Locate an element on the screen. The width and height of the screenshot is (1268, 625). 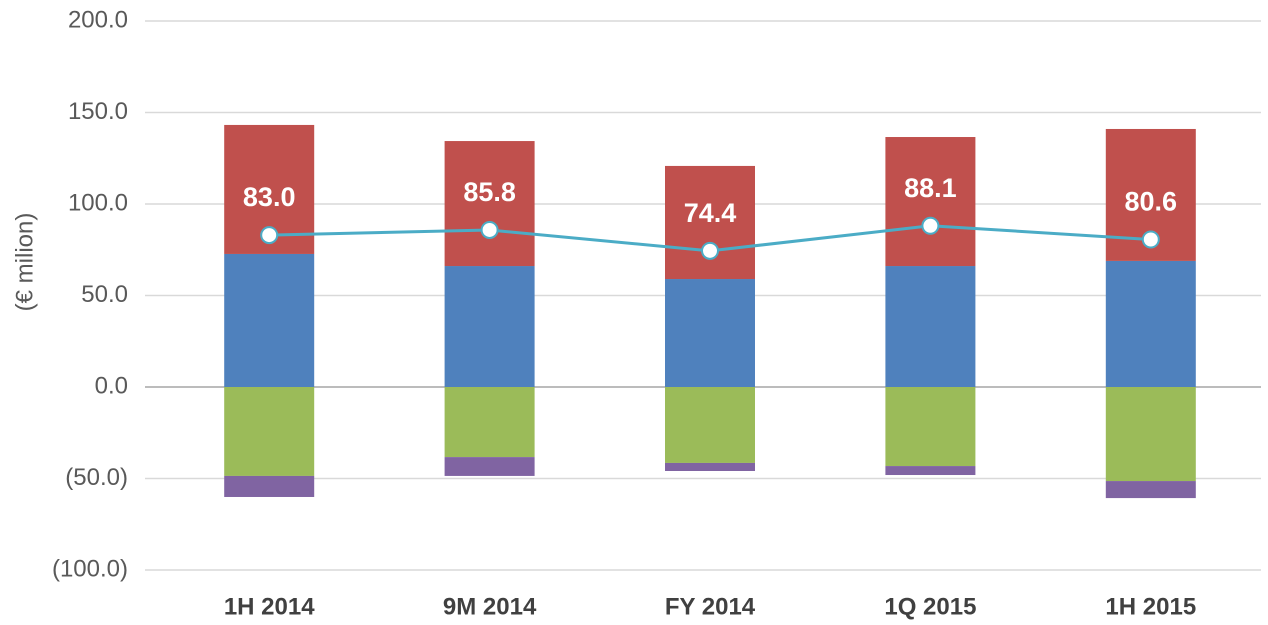
x-tick-label: FY 2014 is located at coordinates (710, 606).